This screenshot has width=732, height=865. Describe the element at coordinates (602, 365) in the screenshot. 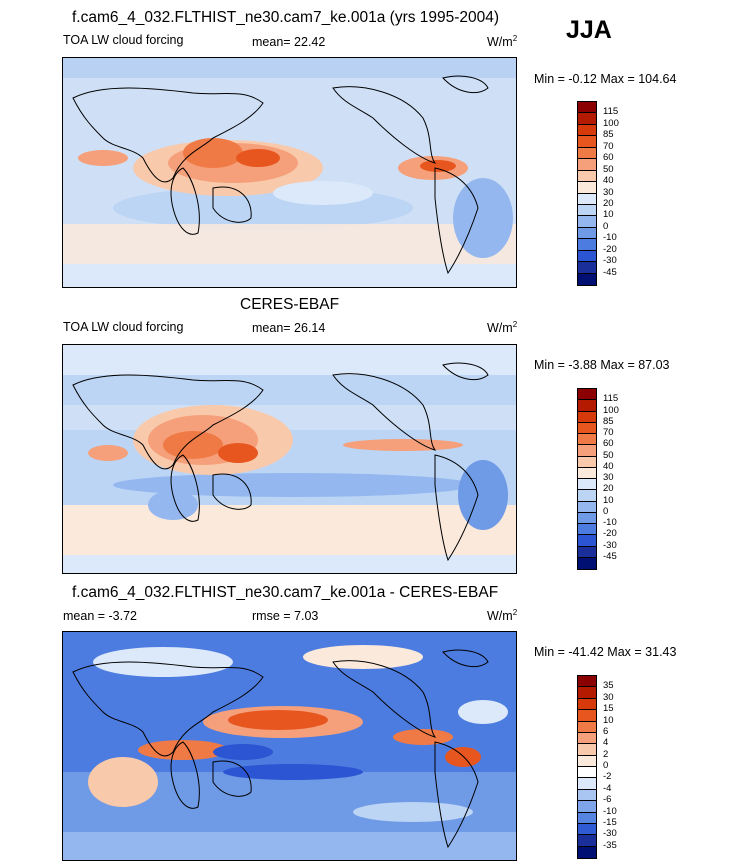

I see `panel2-minmax: Min = -3.88 Max = 87.03` at that location.